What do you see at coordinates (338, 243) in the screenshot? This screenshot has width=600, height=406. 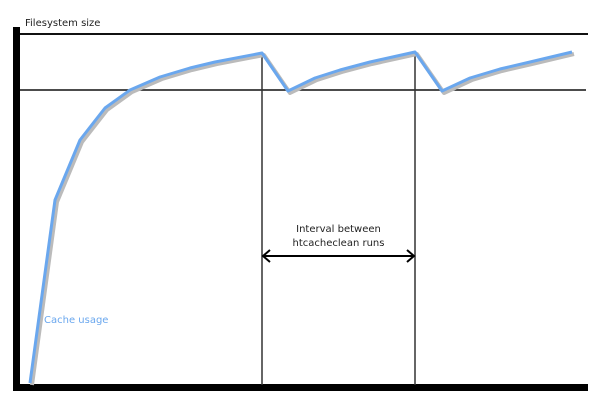 I see `interval-label-line2: htcacheclean runs` at bounding box center [338, 243].